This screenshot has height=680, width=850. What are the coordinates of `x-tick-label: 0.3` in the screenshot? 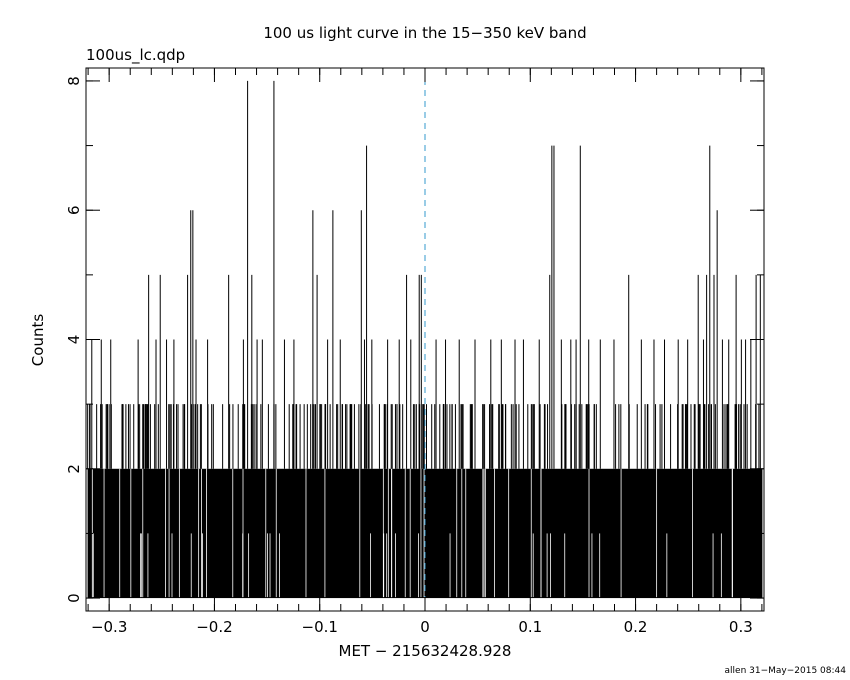 It's located at (741, 627).